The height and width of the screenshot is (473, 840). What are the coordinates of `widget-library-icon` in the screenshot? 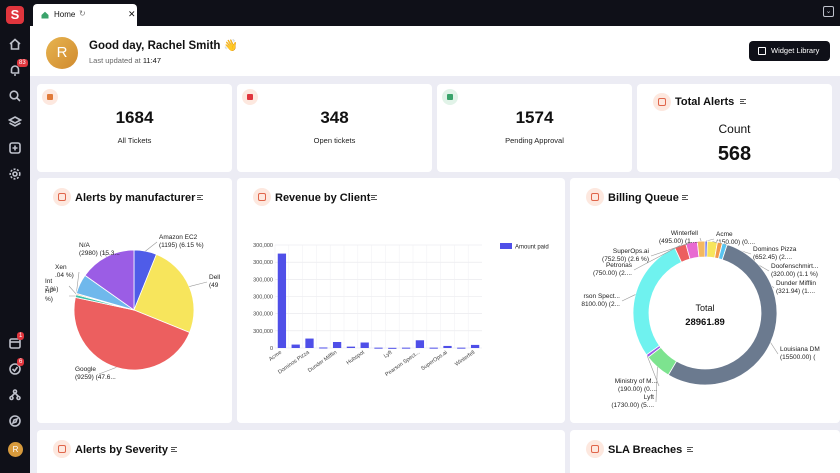 It's located at (762, 51).